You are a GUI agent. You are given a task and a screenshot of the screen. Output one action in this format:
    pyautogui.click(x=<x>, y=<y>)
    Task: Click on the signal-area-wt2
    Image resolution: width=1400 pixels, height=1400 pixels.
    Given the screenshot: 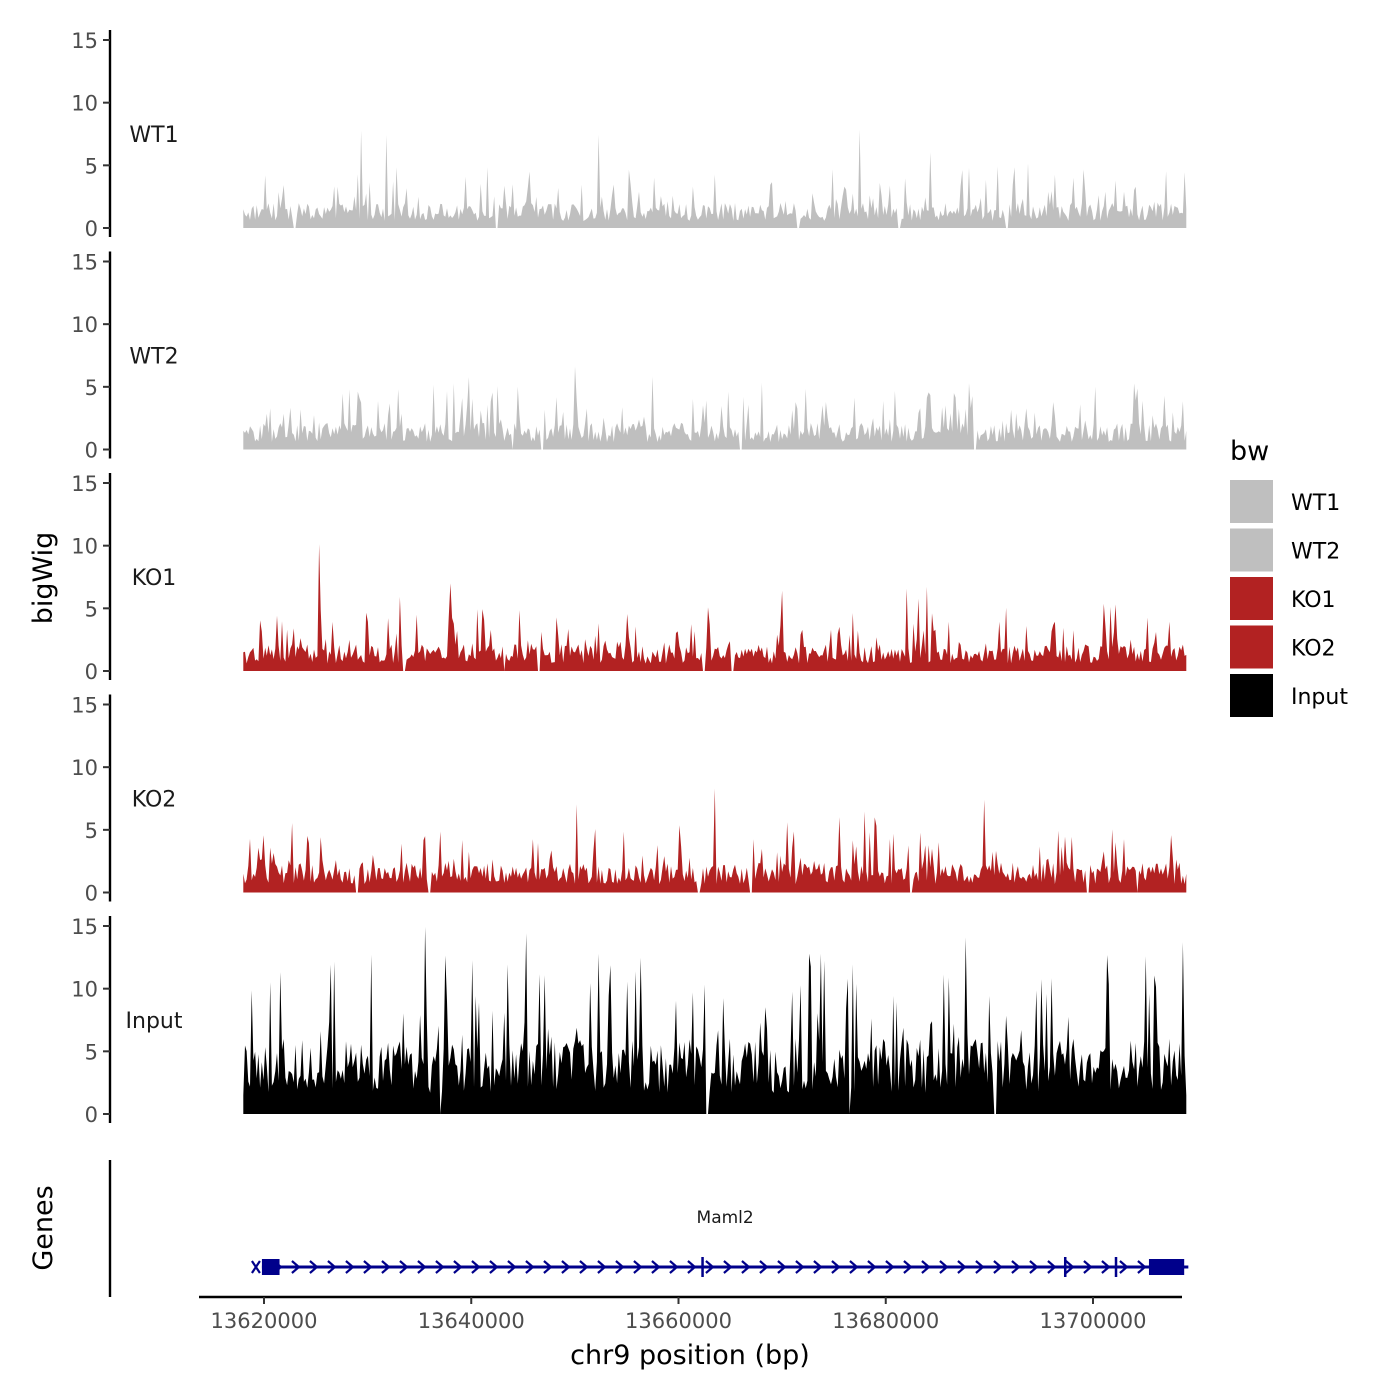 What is the action you would take?
    pyautogui.click(x=715, y=408)
    